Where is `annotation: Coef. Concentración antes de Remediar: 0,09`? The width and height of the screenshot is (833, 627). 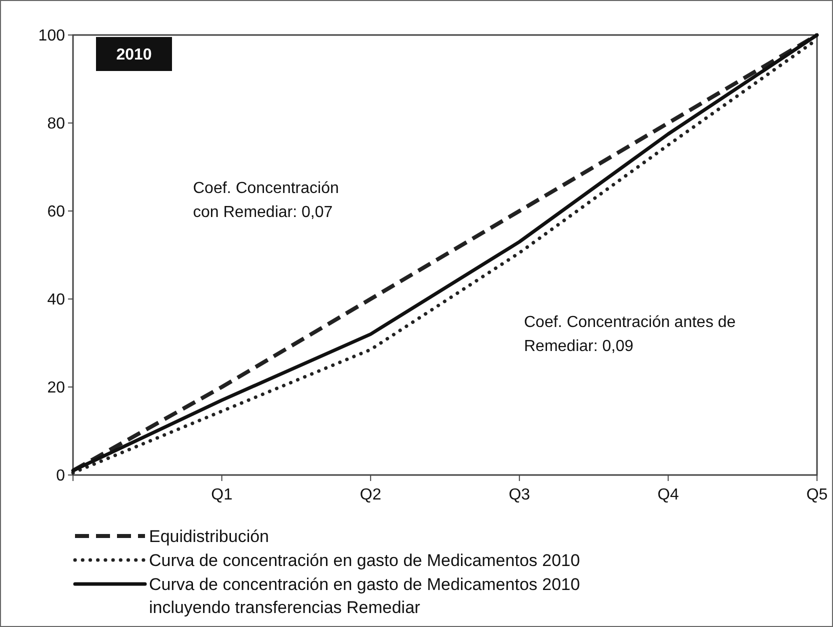
annotation: Coef. Concentración antes de Remediar: 0,09 is located at coordinates (630, 334).